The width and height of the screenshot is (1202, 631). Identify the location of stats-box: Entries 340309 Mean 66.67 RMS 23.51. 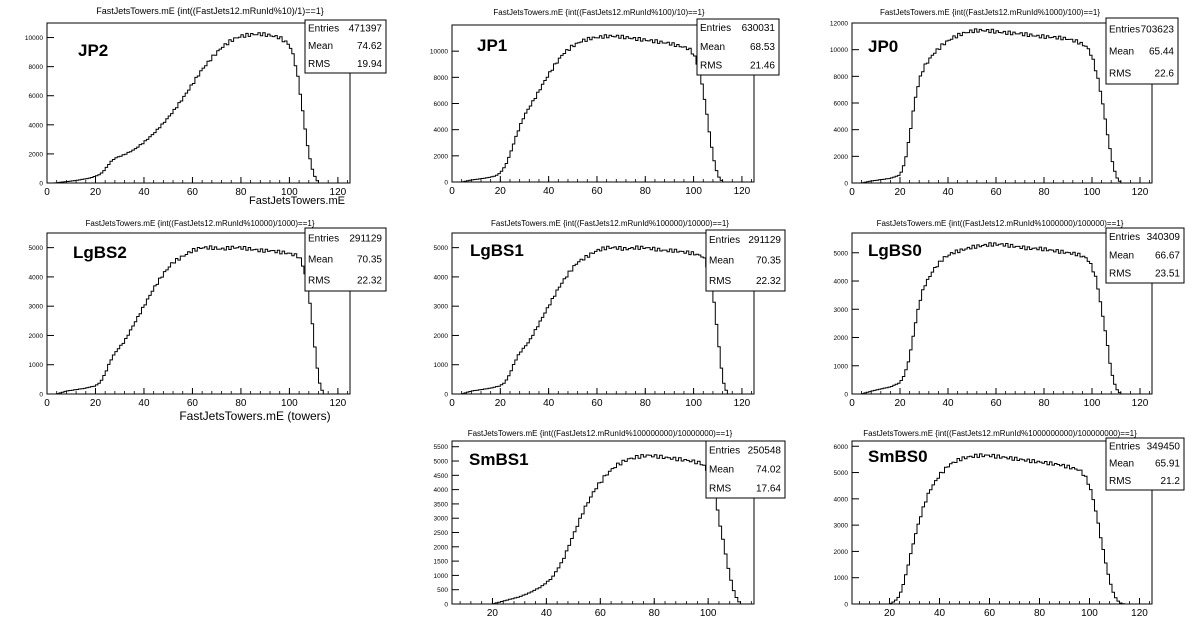
(1145, 255).